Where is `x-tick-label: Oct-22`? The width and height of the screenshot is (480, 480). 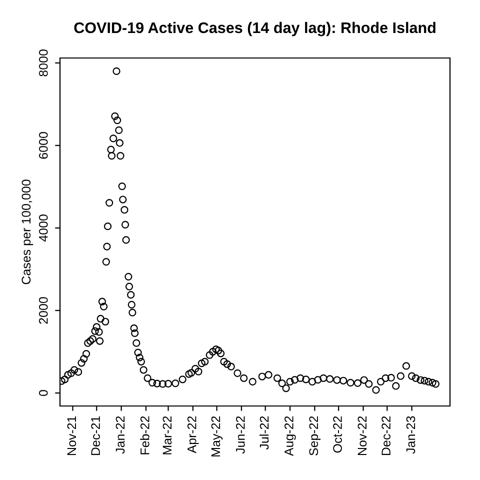 x-tick-label: Oct-22 is located at coordinates (337, 434).